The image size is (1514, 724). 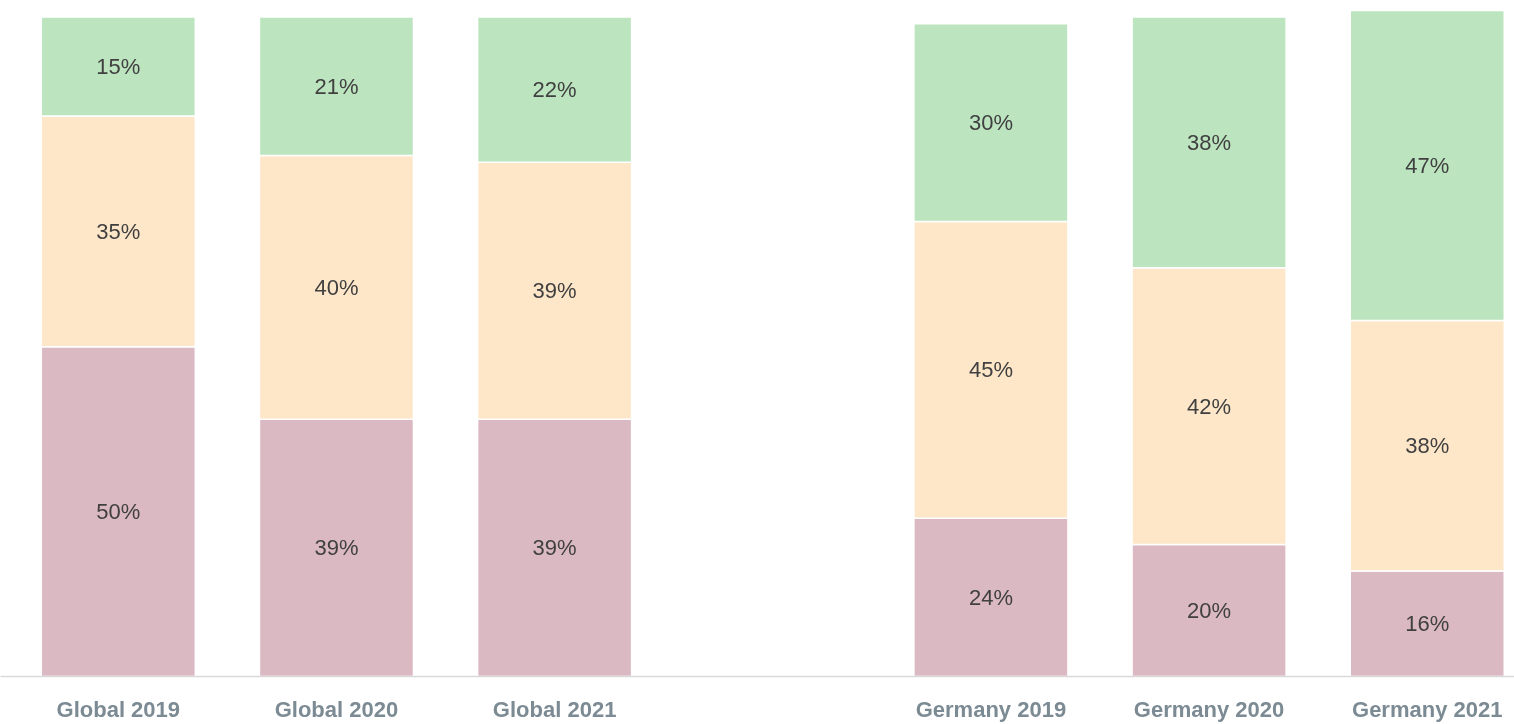 What do you see at coordinates (118, 709) in the screenshot?
I see `x-tick-label: Global 2019` at bounding box center [118, 709].